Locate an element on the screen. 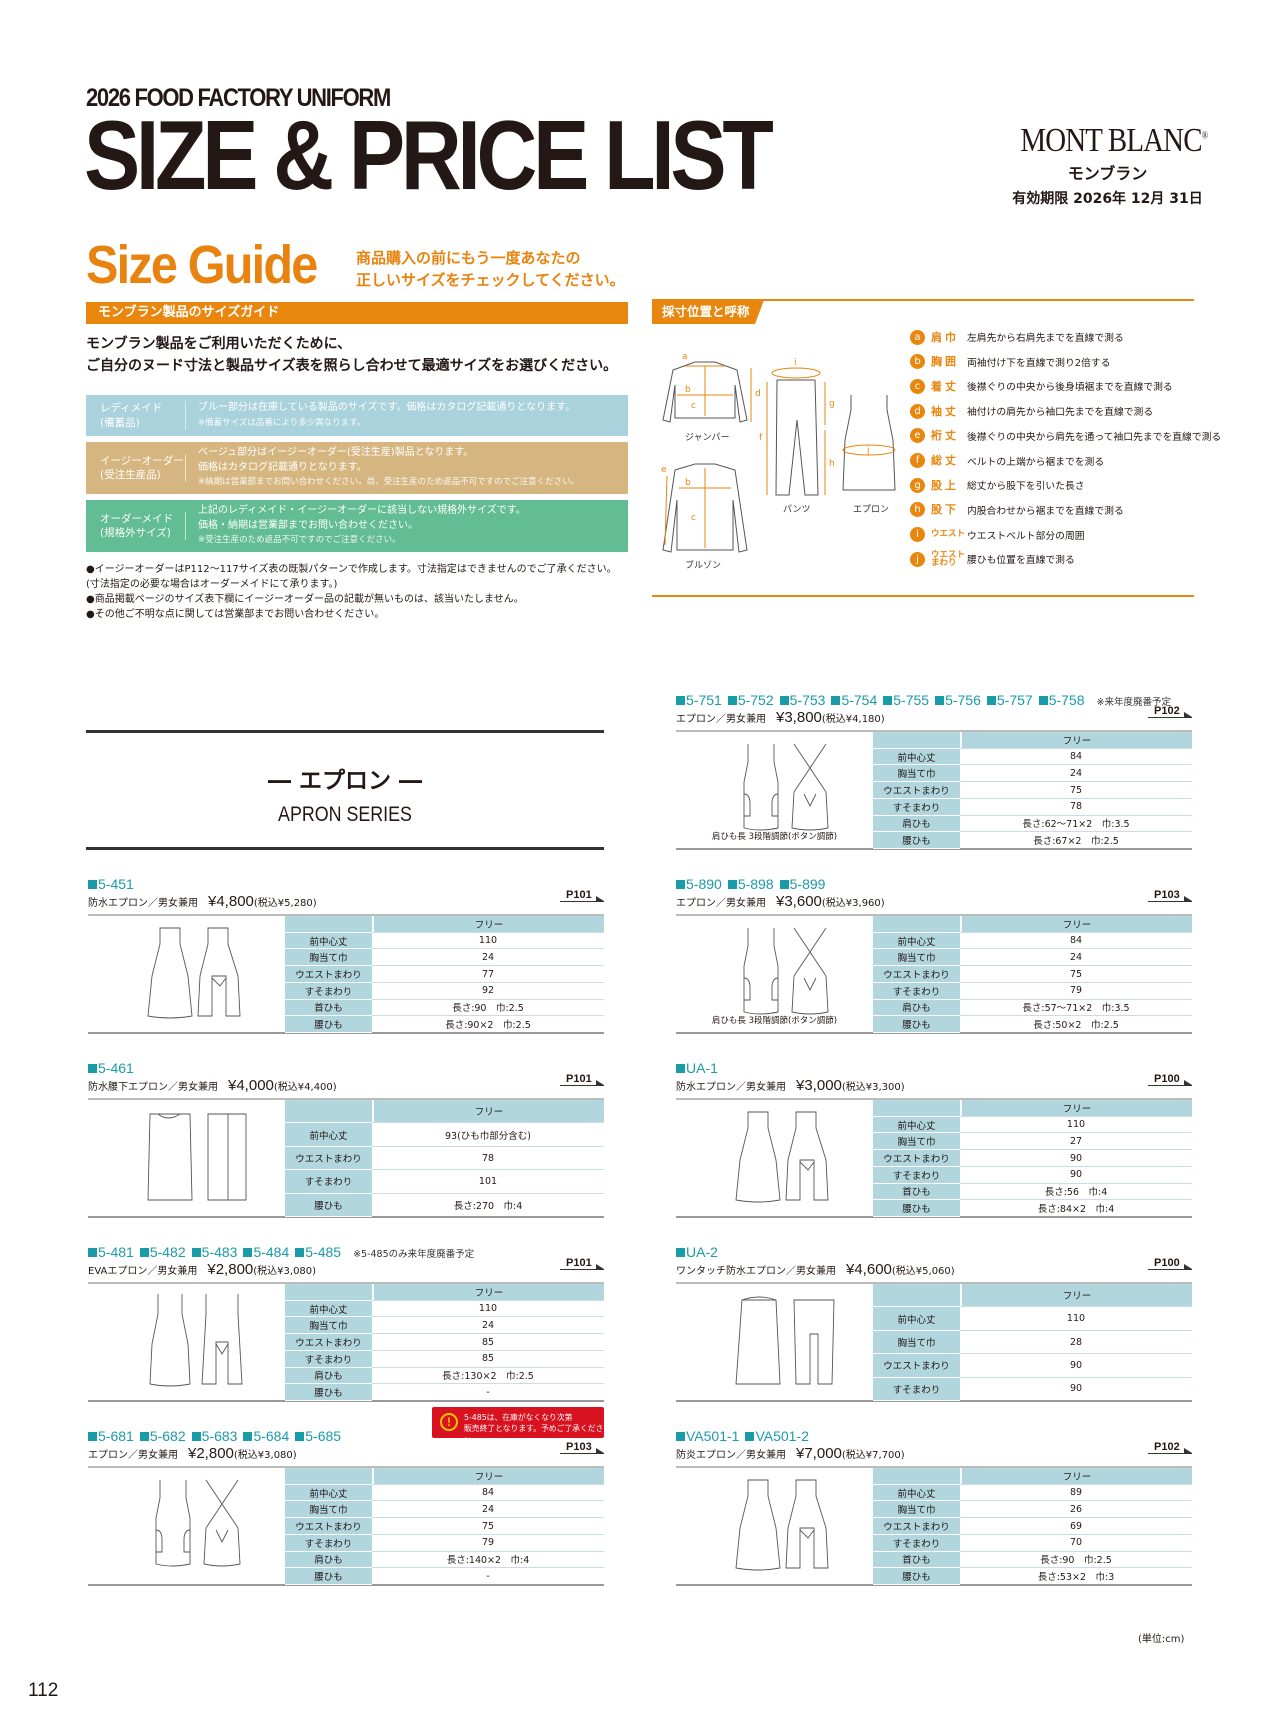 The image size is (1280, 1728). product-name: エプロン／男女兼用 is located at coordinates (133, 1455).